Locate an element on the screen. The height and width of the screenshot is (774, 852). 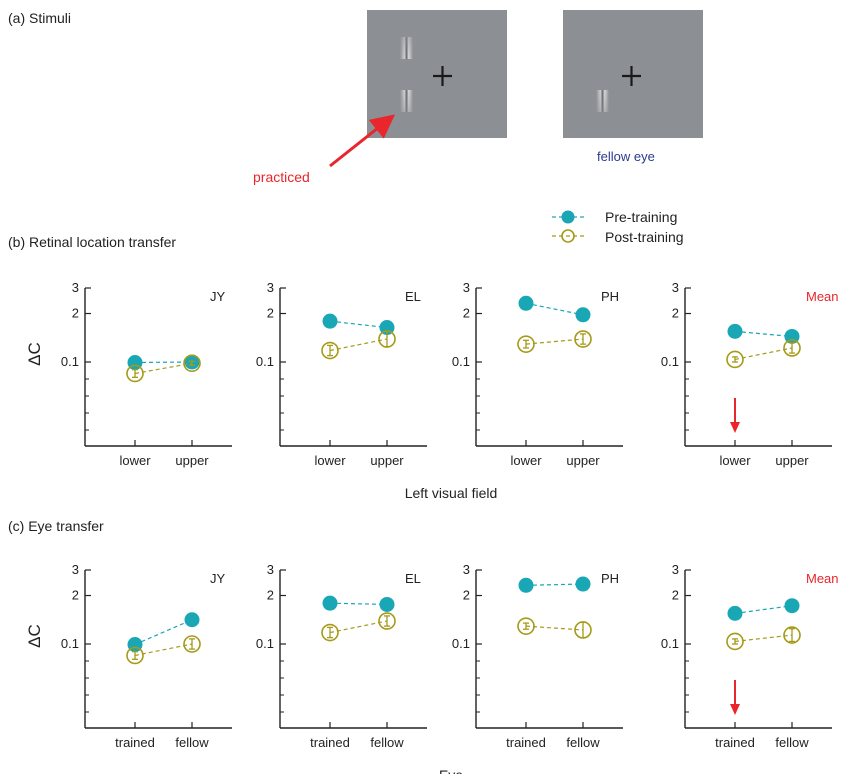
chart-panel-b-mean: 3 2 0.1 lower upper Mean is located at coordinates (750, 374).